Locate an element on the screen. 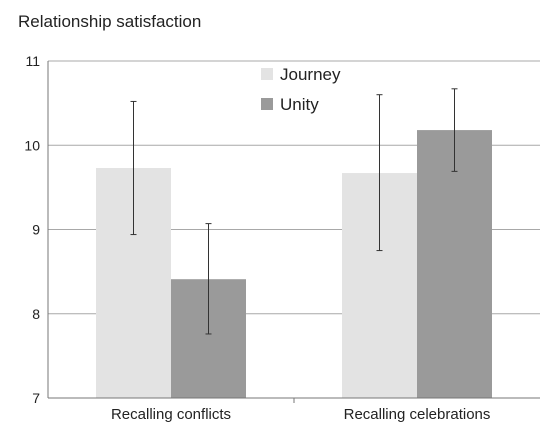  y-axis-title: Relationship satisfaction is located at coordinates (109, 21).